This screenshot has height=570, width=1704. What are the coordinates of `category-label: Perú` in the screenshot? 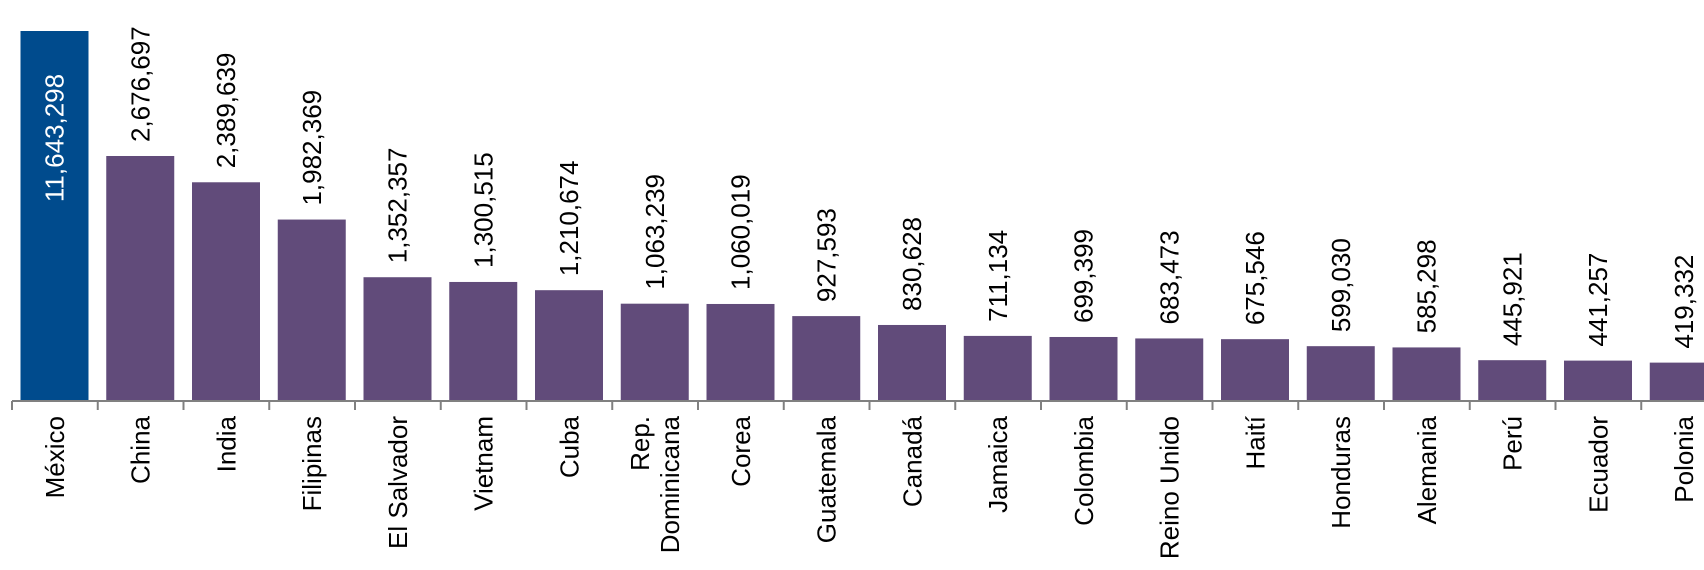 It's located at (1513, 443).